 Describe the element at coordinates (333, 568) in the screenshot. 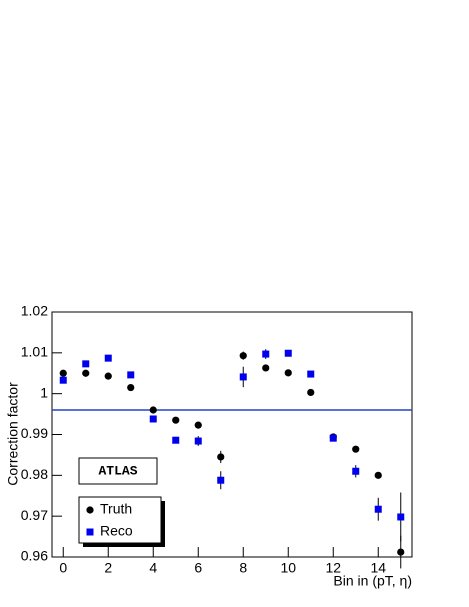

I see `x-tick-label: 12` at that location.